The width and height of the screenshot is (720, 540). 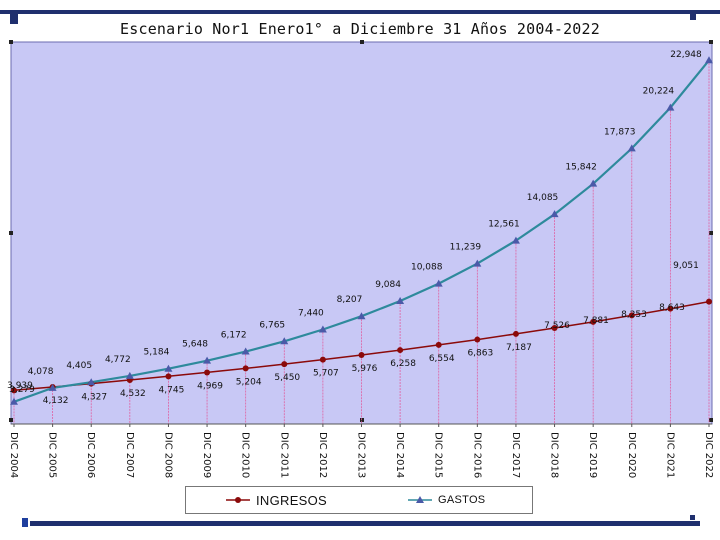 What do you see at coordinates (20, 386) in the screenshot?
I see `data-label-ingresos: 3,939` at bounding box center [20, 386].